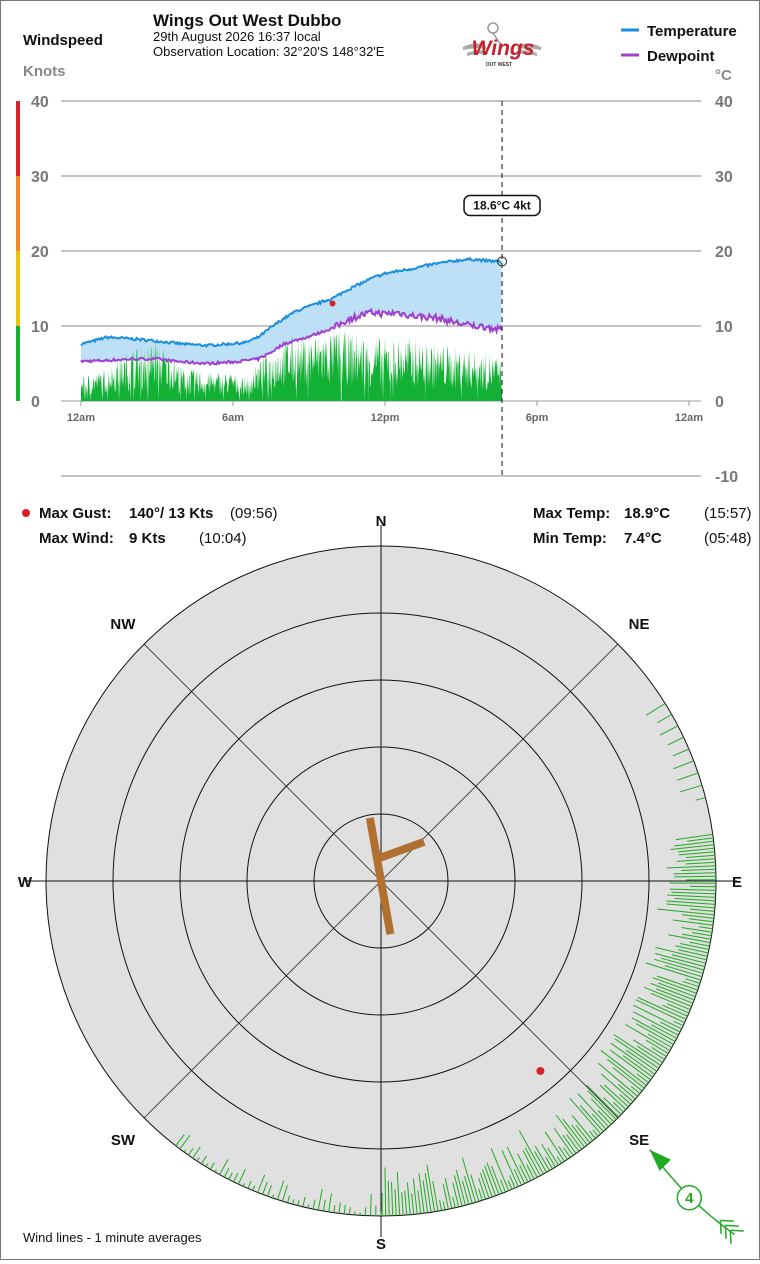 This screenshot has height=1264, width=760. I want to click on right-tick--10: -10, so click(726, 477).